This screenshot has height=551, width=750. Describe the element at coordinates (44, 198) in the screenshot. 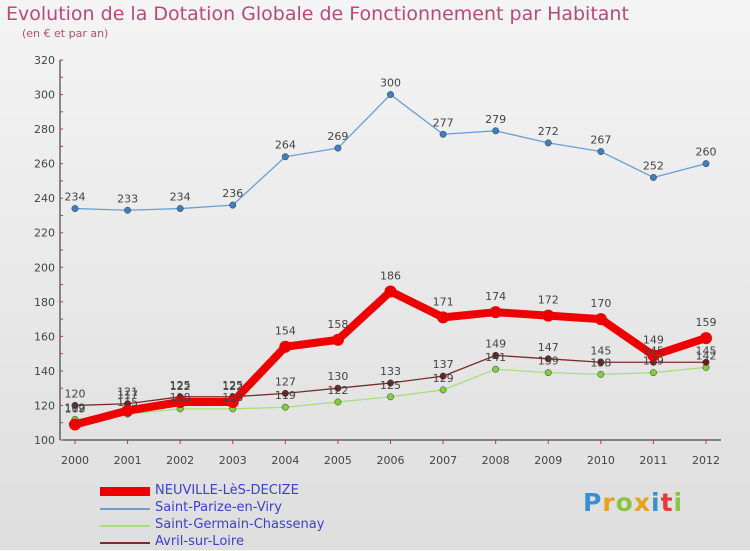

I see `y-tick-label: 240` at that location.